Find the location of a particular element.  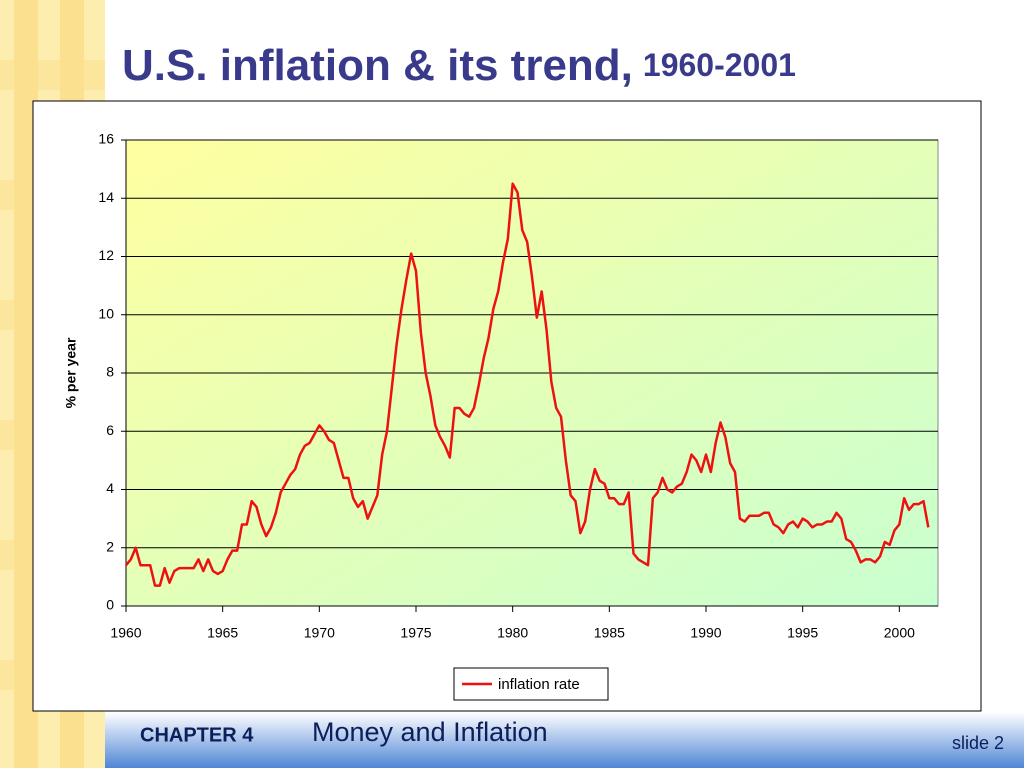

x-tick-label: 1990 is located at coordinates (705, 633).